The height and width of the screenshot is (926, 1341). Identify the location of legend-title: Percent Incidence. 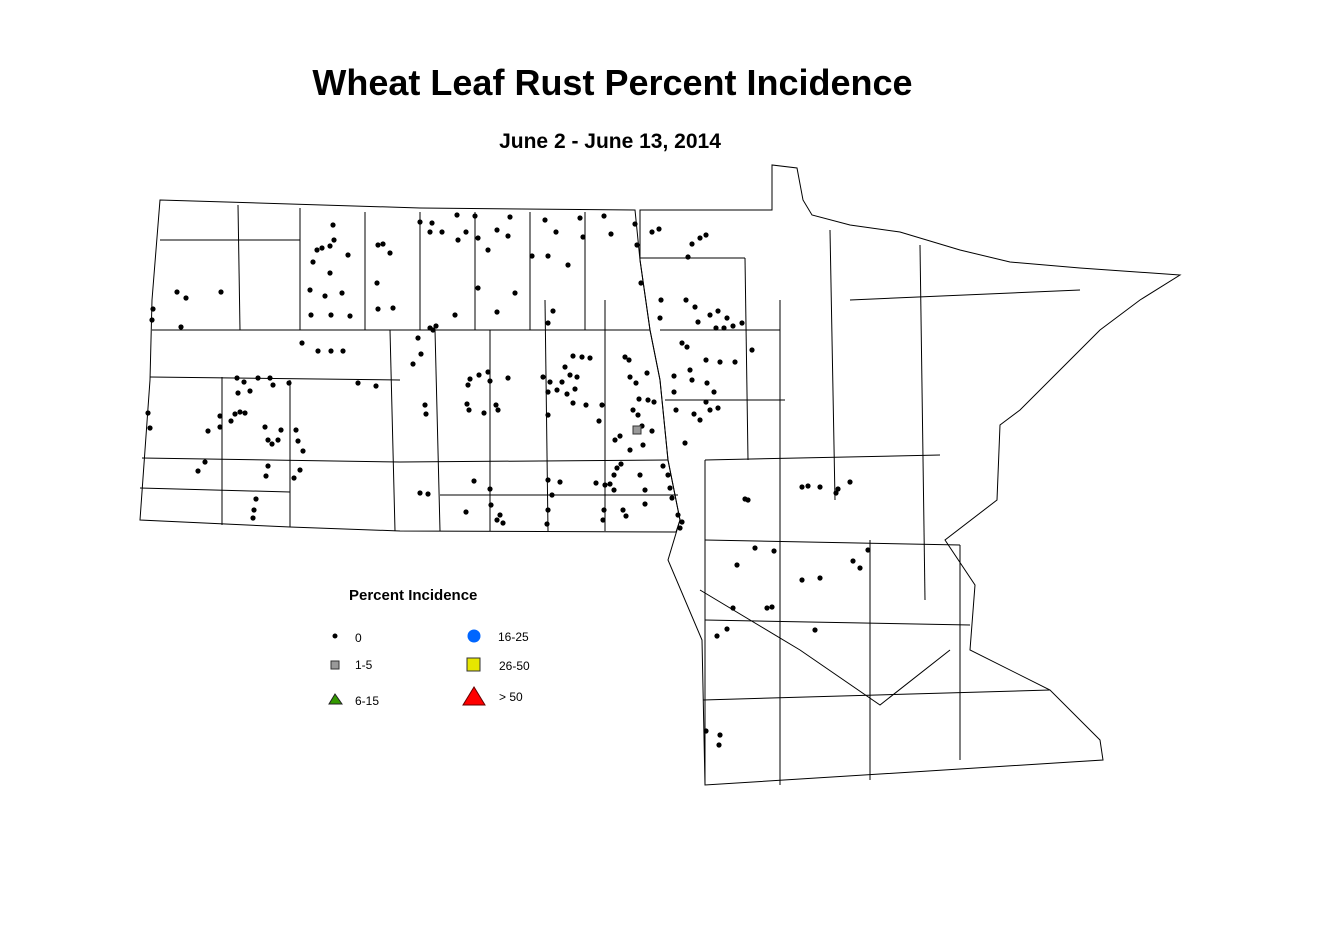
(413, 595).